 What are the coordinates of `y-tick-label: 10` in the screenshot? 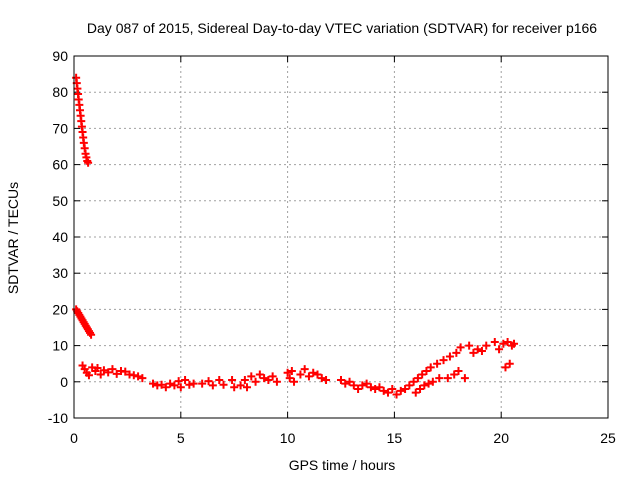 It's located at (60, 346).